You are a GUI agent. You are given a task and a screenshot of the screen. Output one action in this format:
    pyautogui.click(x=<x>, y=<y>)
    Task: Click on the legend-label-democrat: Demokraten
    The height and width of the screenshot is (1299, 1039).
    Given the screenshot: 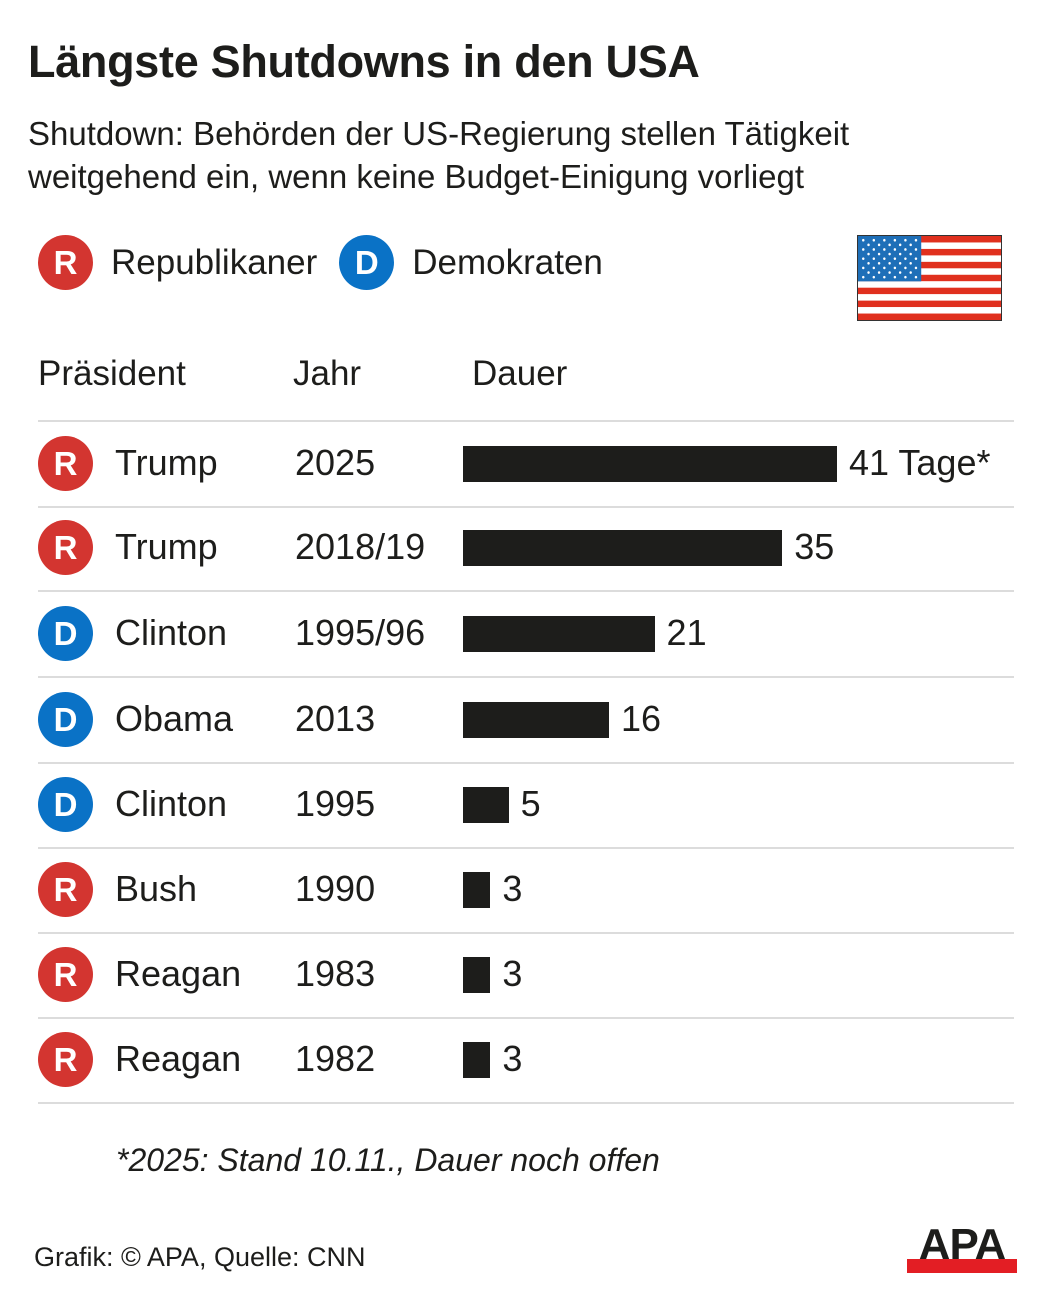 What is the action you would take?
    pyautogui.click(x=507, y=262)
    